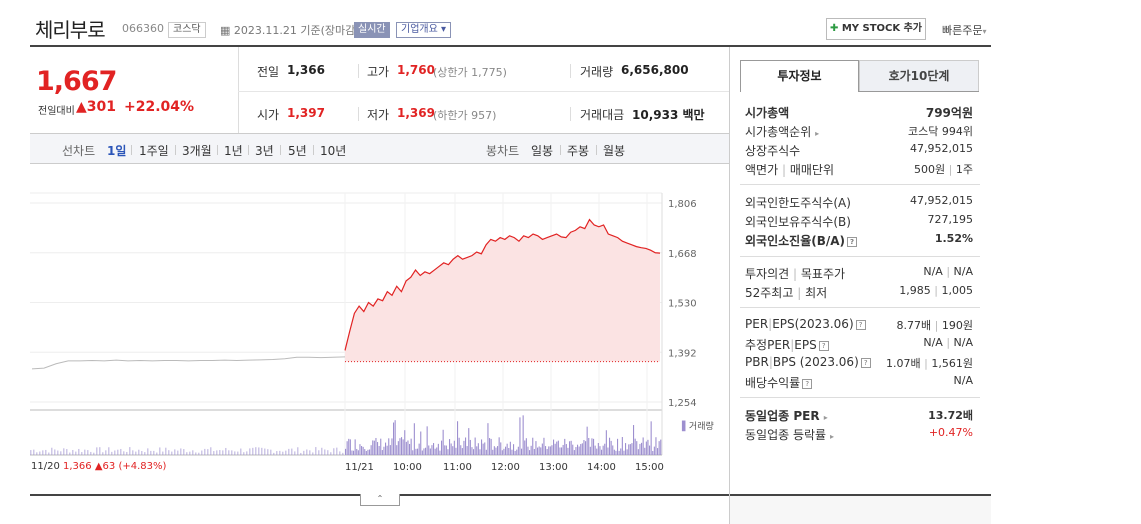 The width and height of the screenshot is (1141, 524). Describe the element at coordinates (933, 342) in the screenshot. I see `est-per-value-a: N/A` at that location.